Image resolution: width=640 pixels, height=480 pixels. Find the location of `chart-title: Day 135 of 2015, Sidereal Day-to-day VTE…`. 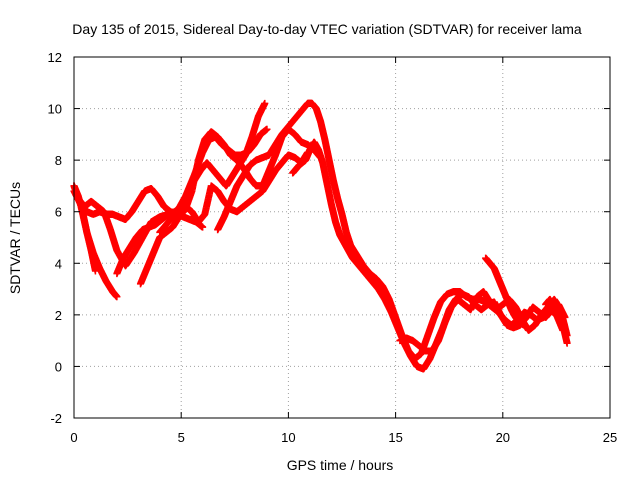

chart-title: Day 135 of 2015, Sidereal Day-to-day VTE… is located at coordinates (327, 29).